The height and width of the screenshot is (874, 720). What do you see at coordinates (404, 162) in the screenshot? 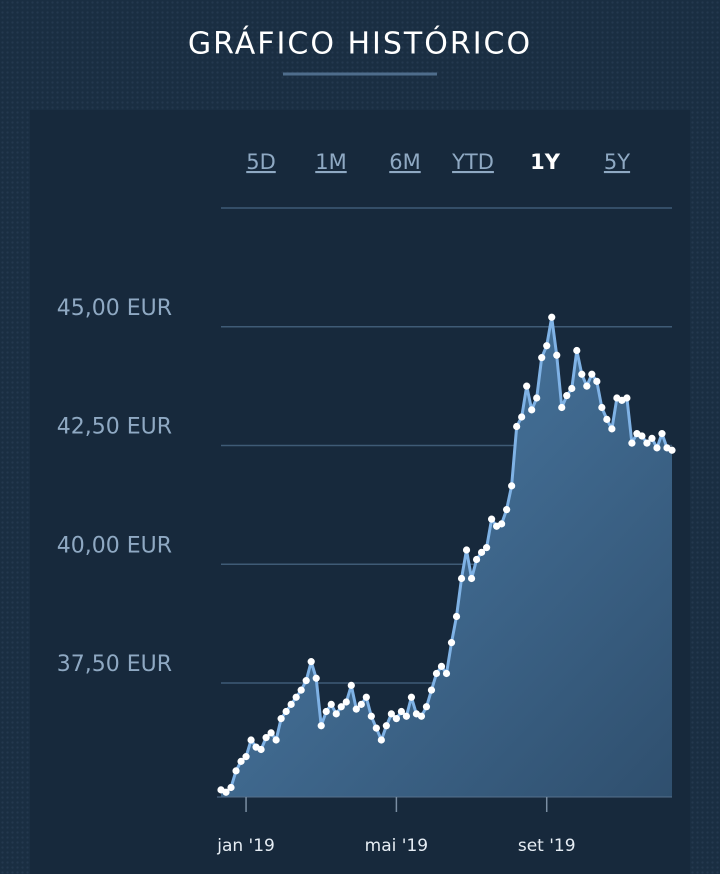
I see `range-button: 6M` at bounding box center [404, 162].